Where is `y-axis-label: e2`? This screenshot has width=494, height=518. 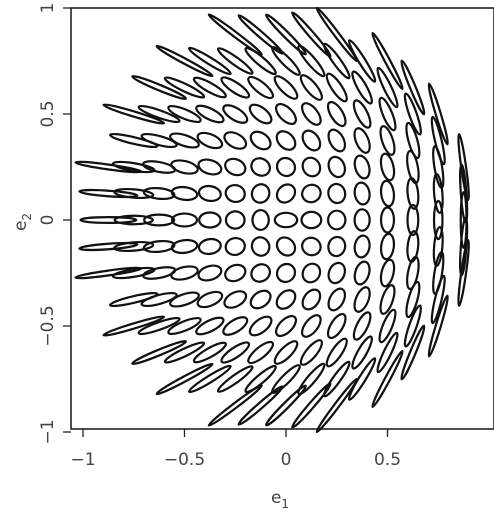 y-axis-label: e2 is located at coordinates (22, 222).